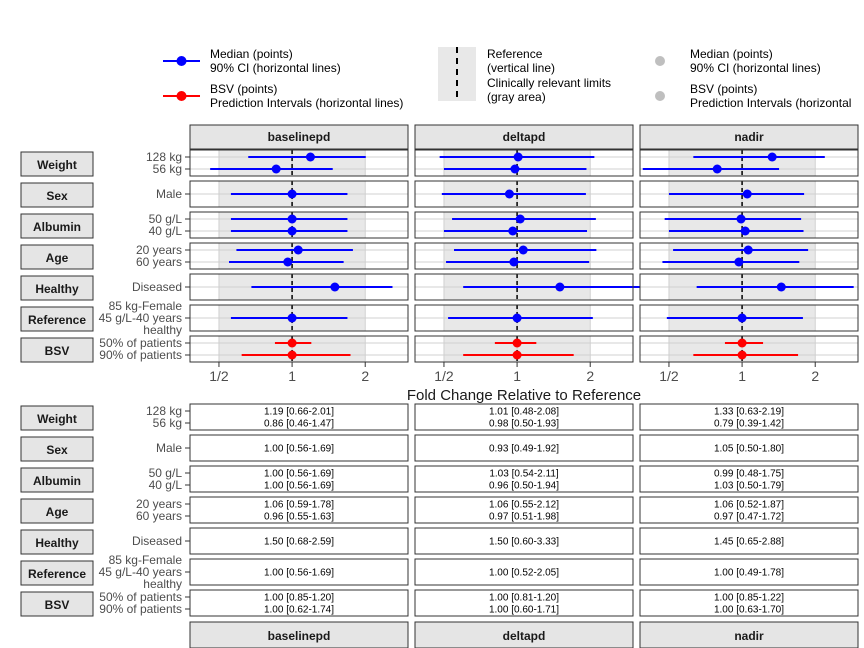 The width and height of the screenshot is (864, 648). Describe the element at coordinates (749, 573) in the screenshot. I see `table-value: 1.00 [0.49-1.78]` at that location.